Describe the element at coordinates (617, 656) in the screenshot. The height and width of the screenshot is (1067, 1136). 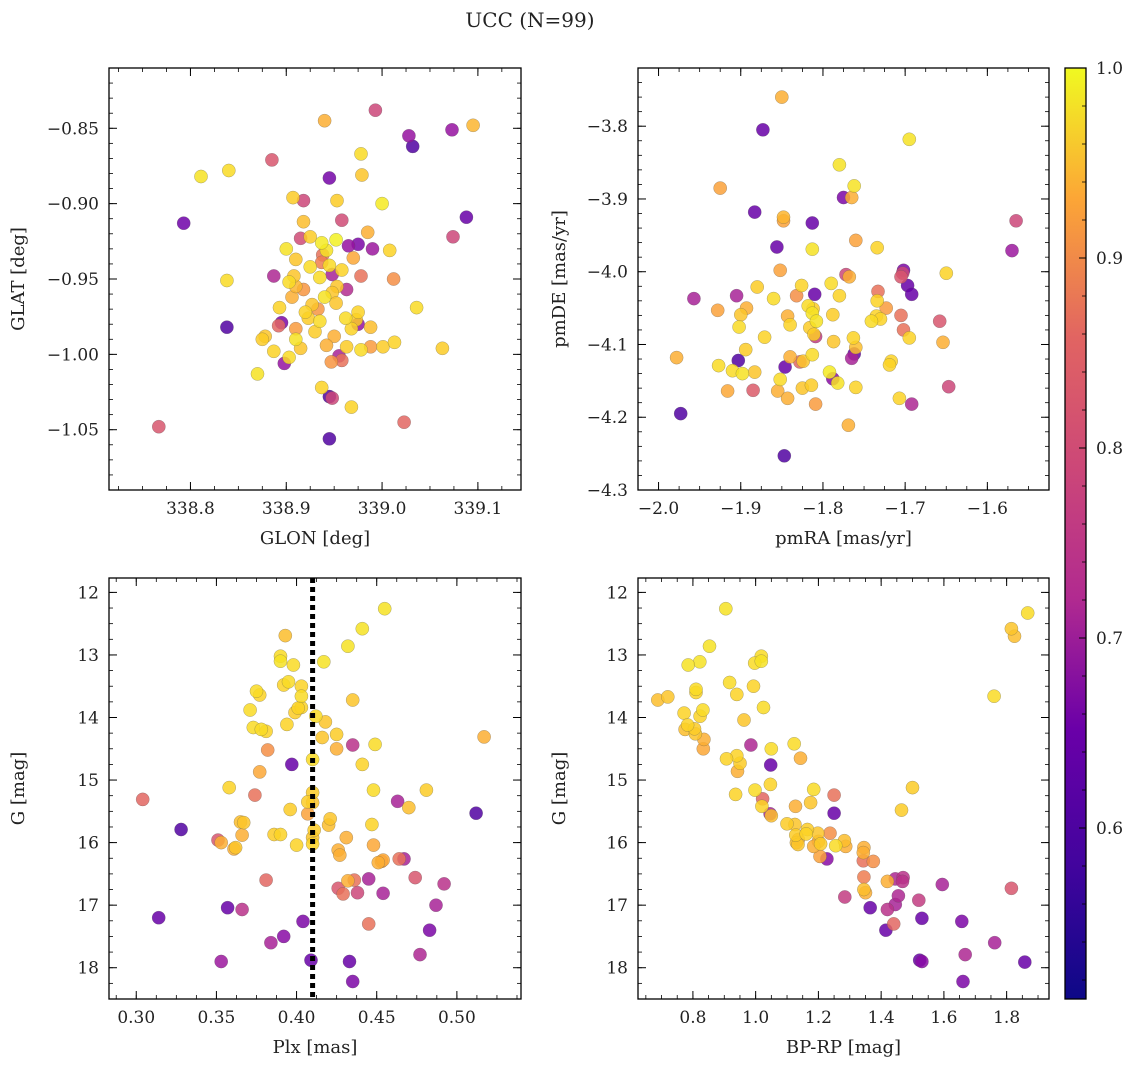
I see `y-tick-label: 13` at that location.